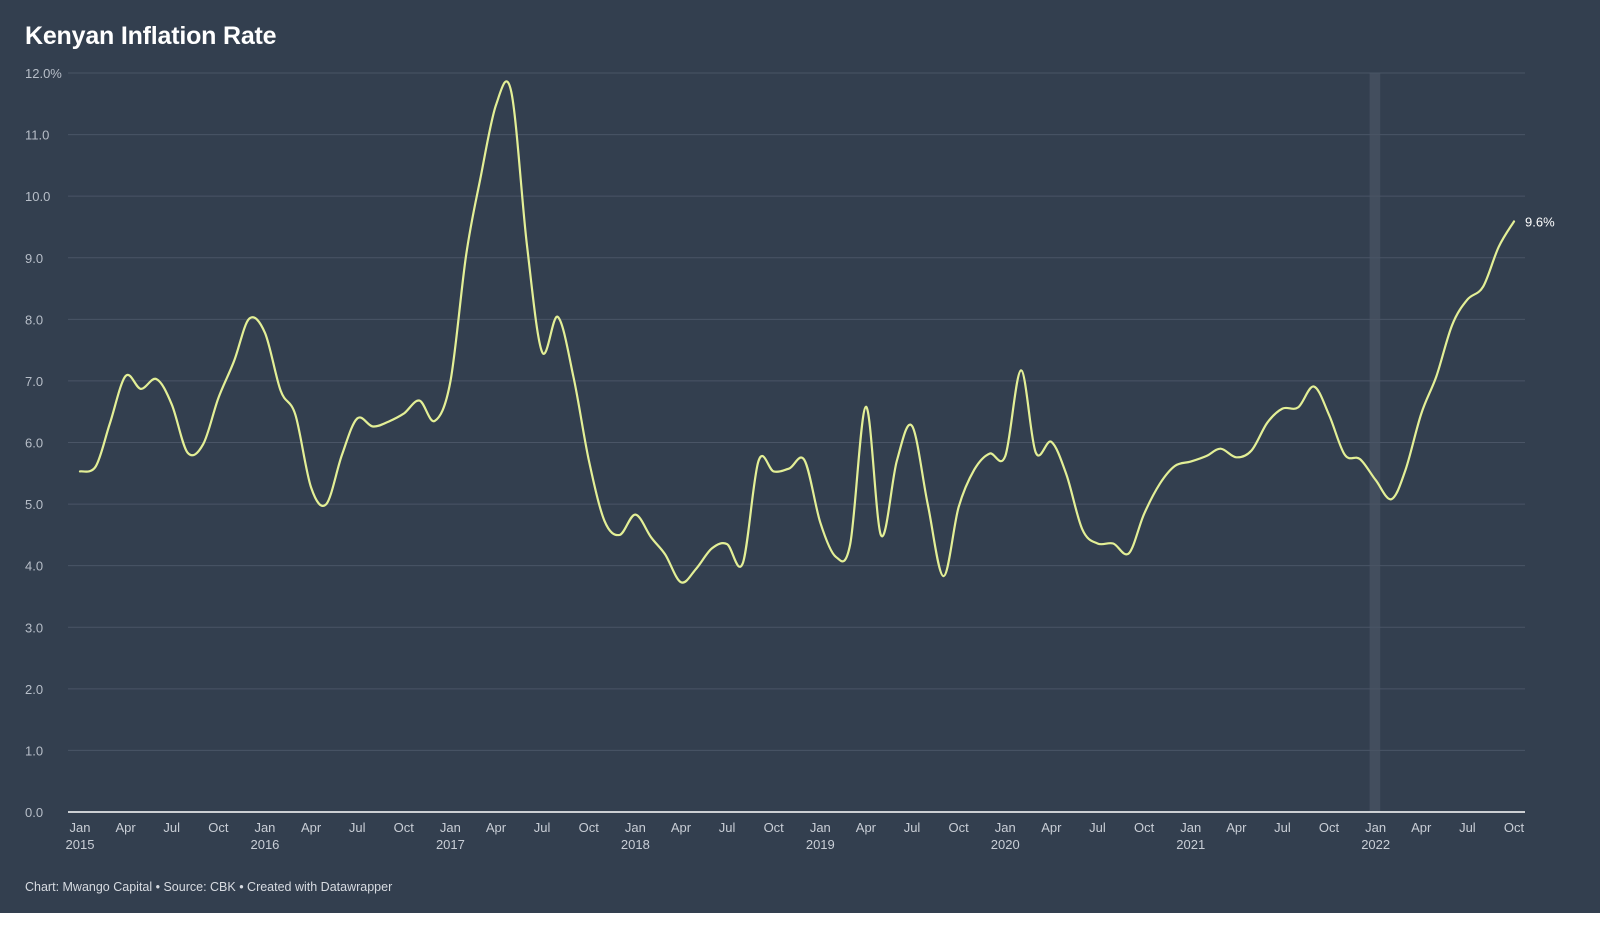 This screenshot has width=1600, height=927. Describe the element at coordinates (34, 627) in the screenshot. I see `y-tick-label: 3.0` at that location.